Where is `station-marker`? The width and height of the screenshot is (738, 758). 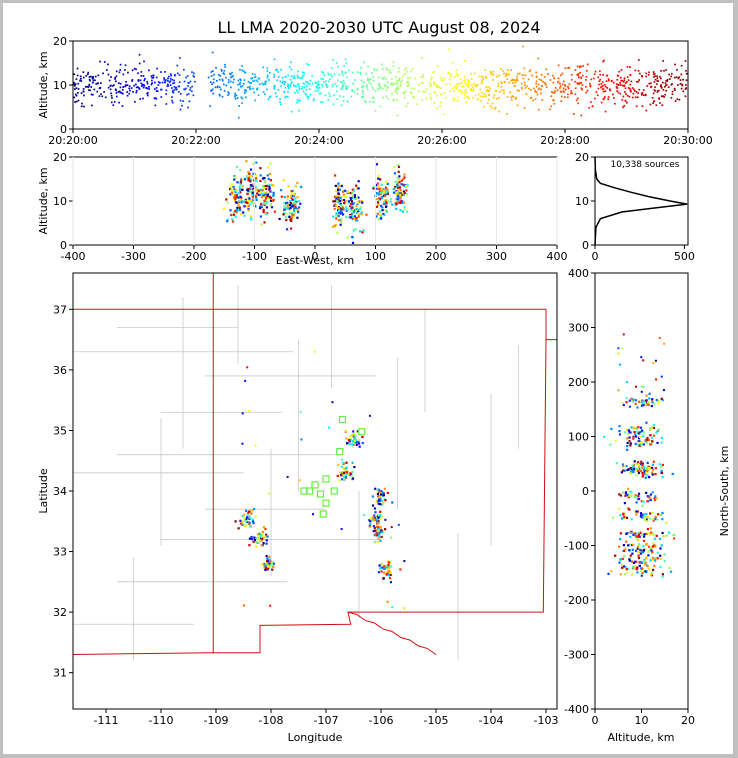
station-marker is located at coordinates (326, 503).